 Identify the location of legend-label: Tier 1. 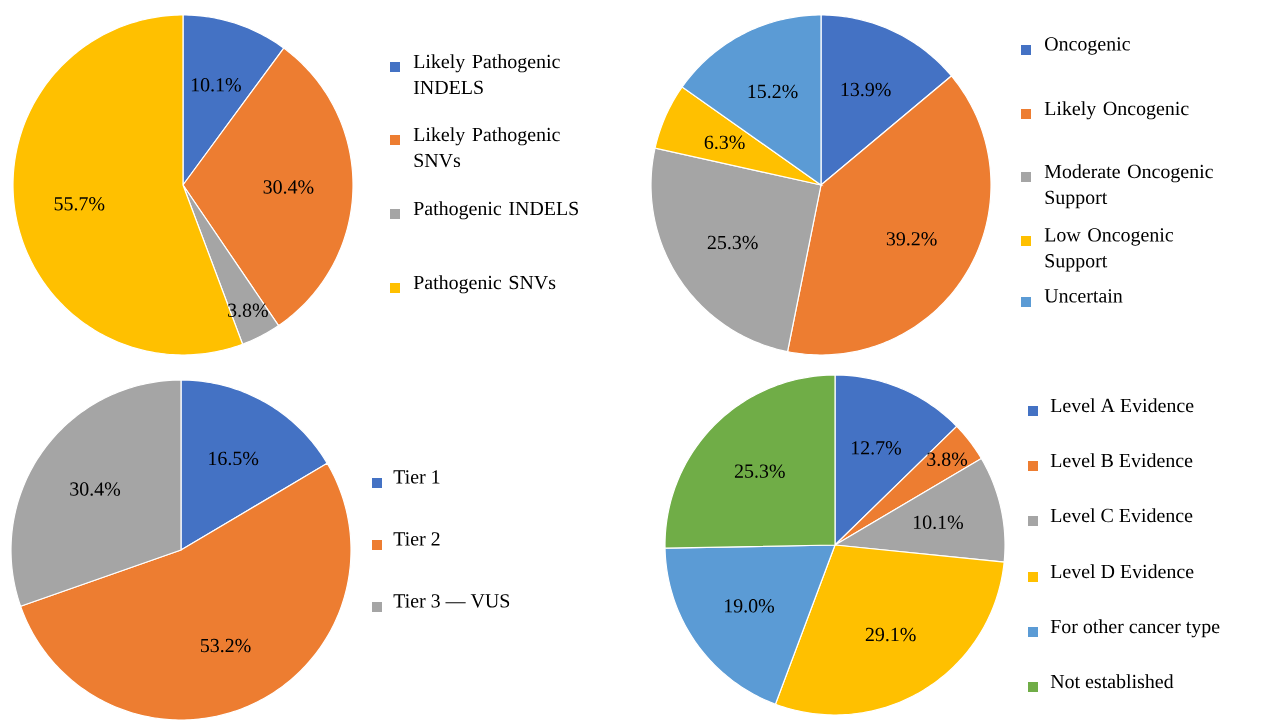
(416, 477).